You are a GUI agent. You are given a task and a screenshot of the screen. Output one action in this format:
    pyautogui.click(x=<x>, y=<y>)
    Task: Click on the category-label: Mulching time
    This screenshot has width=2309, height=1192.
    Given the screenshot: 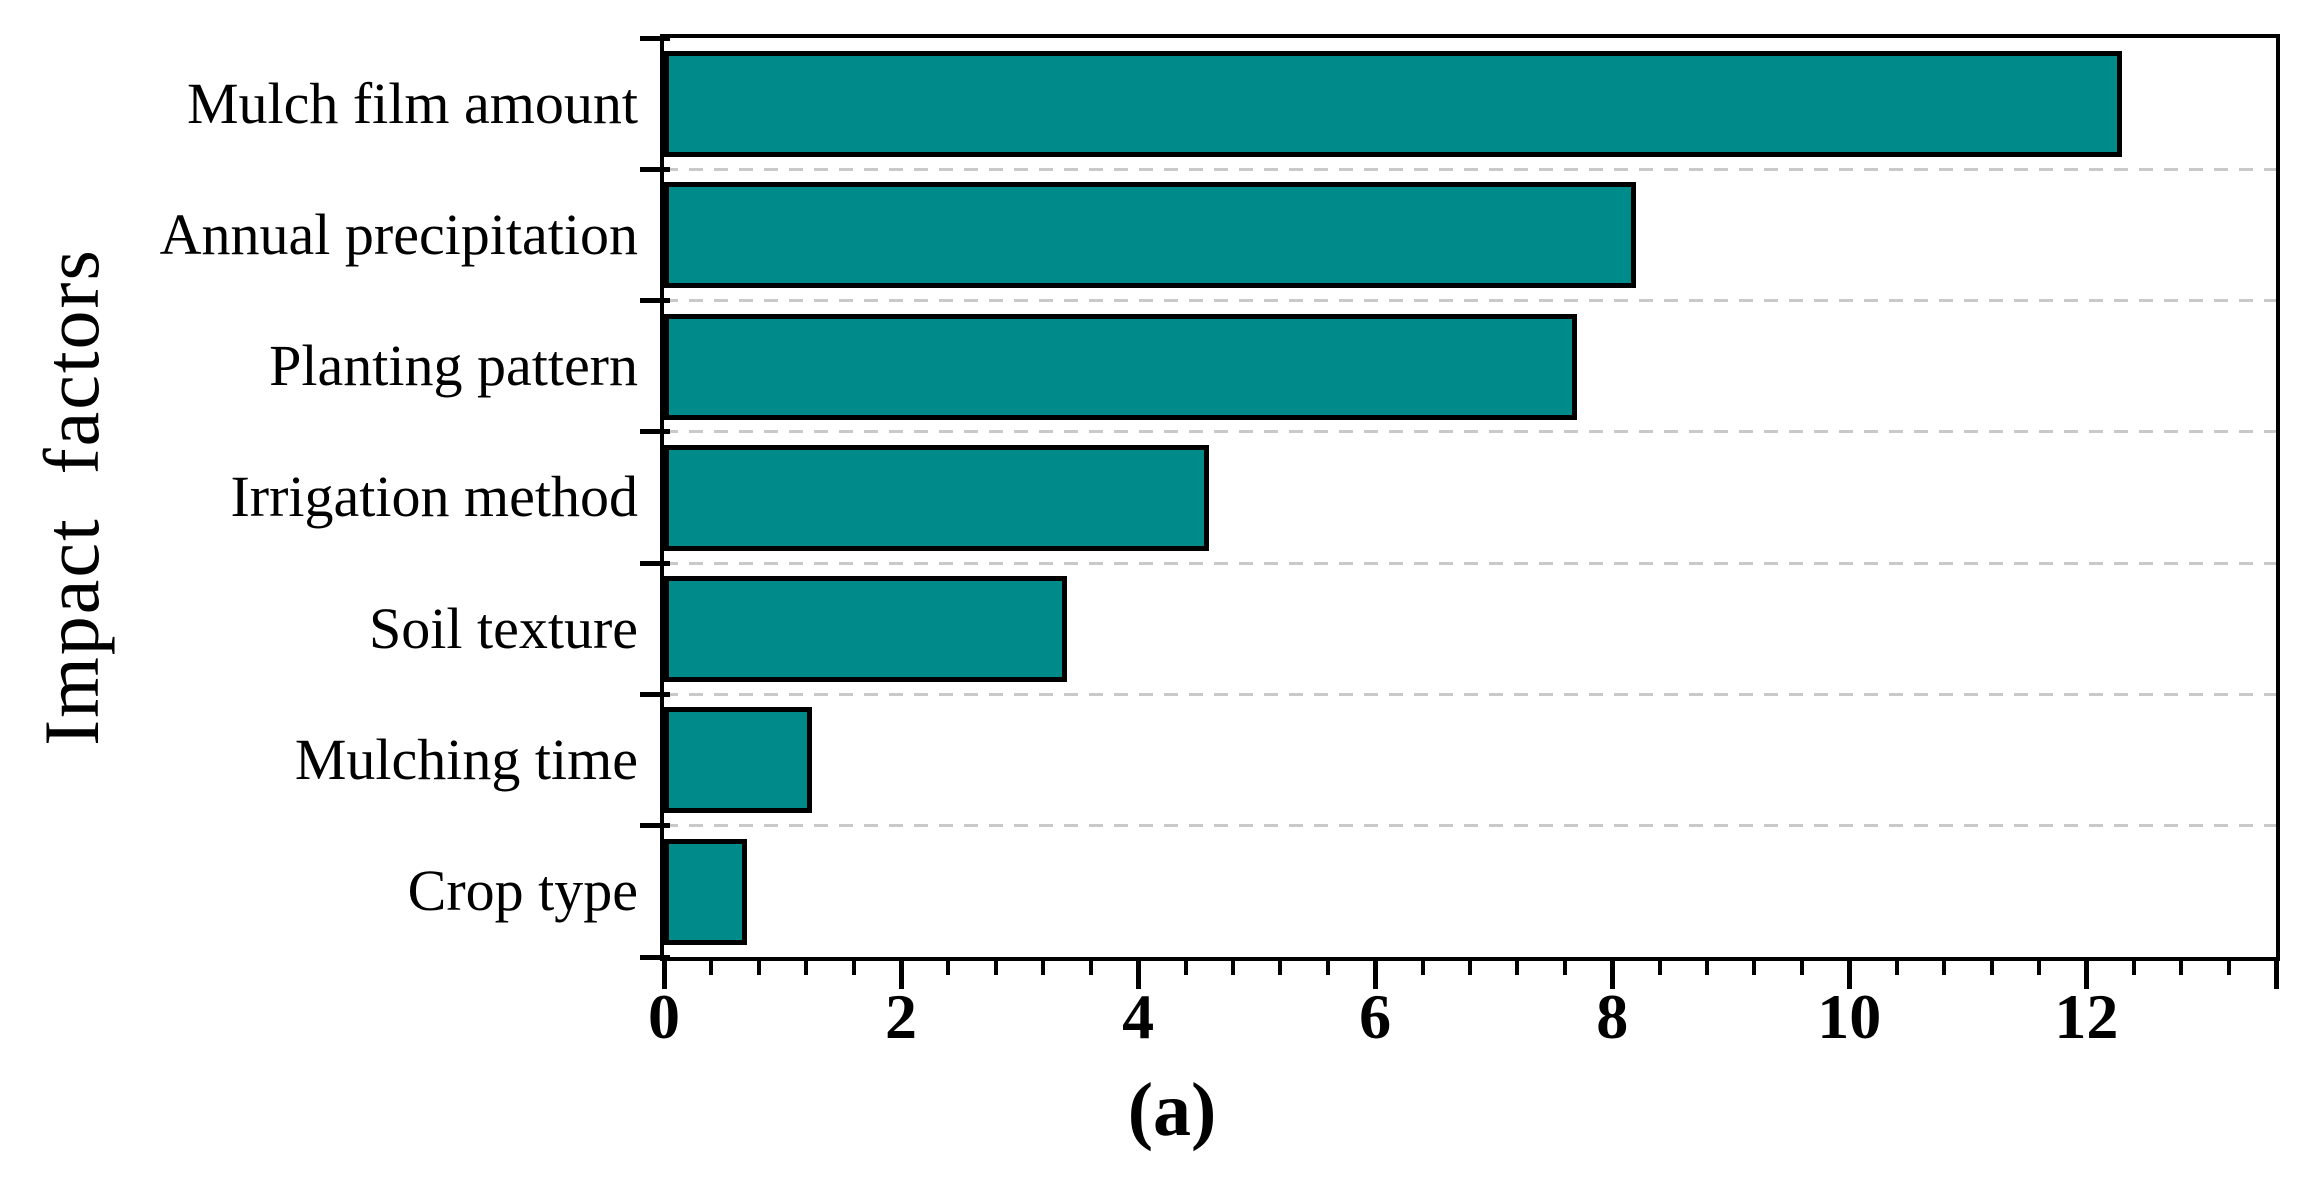 What is the action you would take?
    pyautogui.click(x=466, y=760)
    